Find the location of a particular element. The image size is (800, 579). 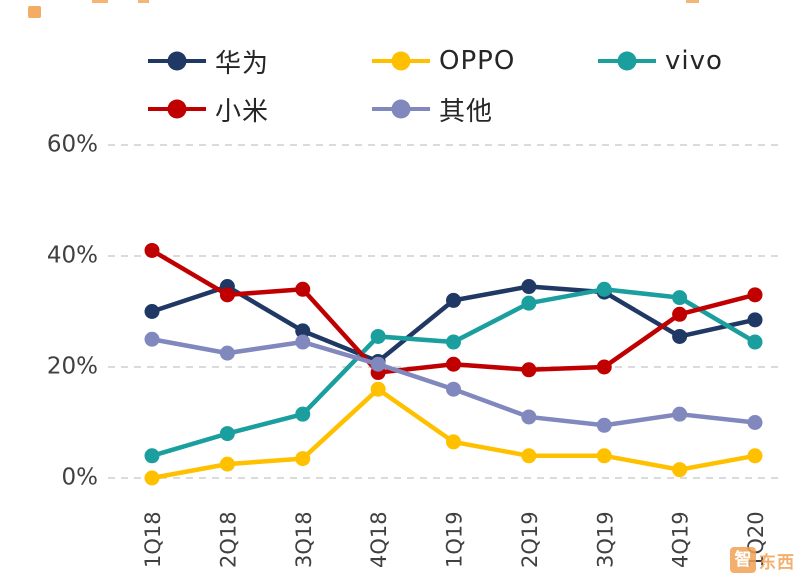

x-axis-tick-label: 4Q19 is located at coordinates (681, 539).